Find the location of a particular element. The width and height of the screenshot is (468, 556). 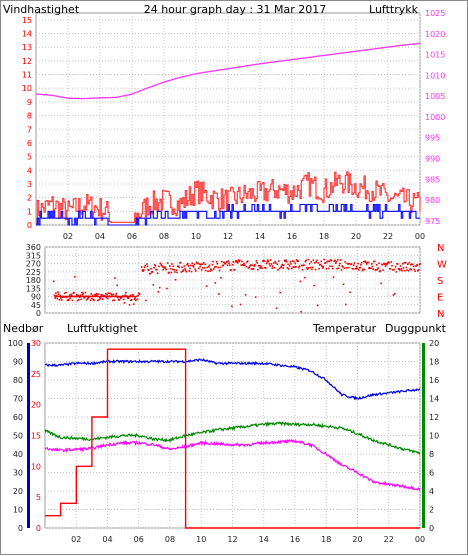

pressure-tick: 1015 is located at coordinates (435, 55).